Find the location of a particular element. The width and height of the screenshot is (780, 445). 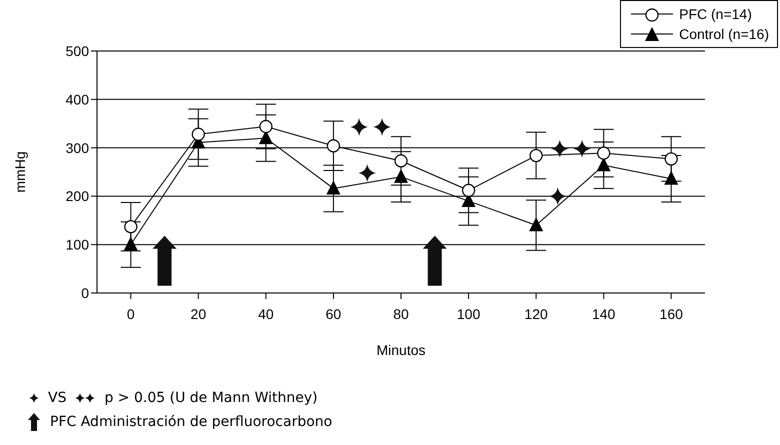

x-tick-label: 120 is located at coordinates (536, 314).